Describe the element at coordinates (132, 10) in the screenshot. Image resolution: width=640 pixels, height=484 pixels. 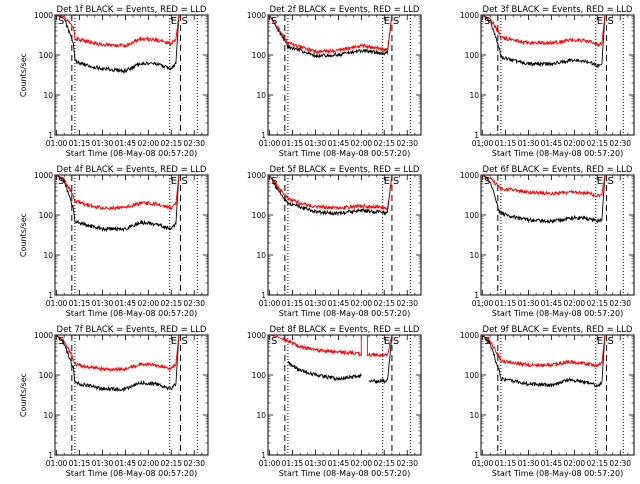
I see `chart-title: Det 1f BLACK = Events, RED = LLD` at that location.